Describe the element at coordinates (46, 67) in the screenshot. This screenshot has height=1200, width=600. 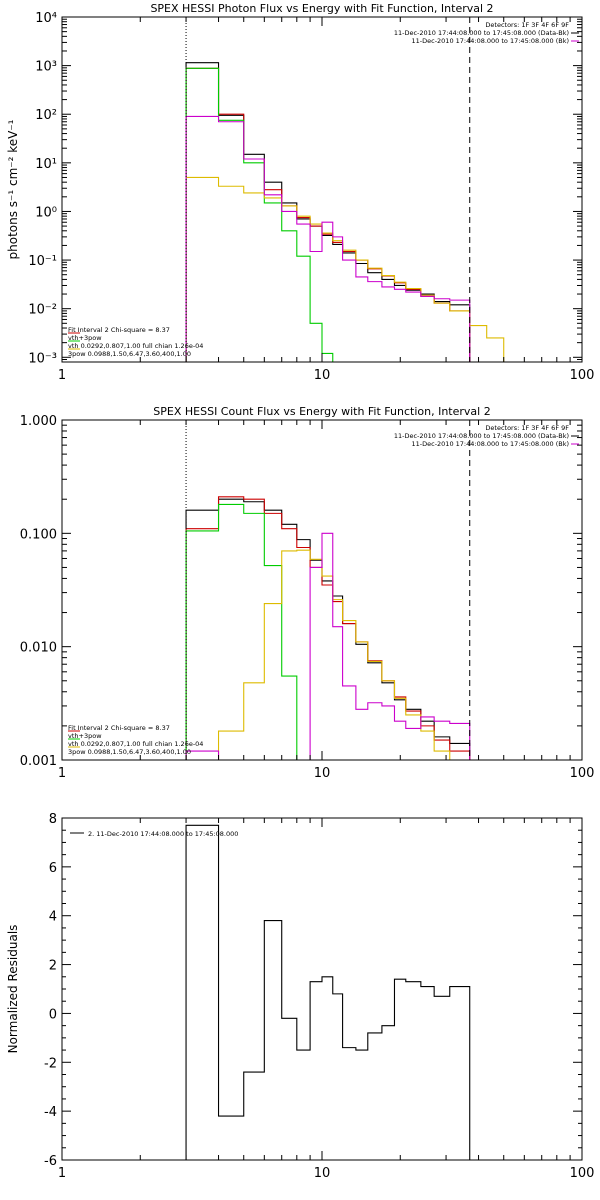
I see `y-tick-label: 10³` at that location.